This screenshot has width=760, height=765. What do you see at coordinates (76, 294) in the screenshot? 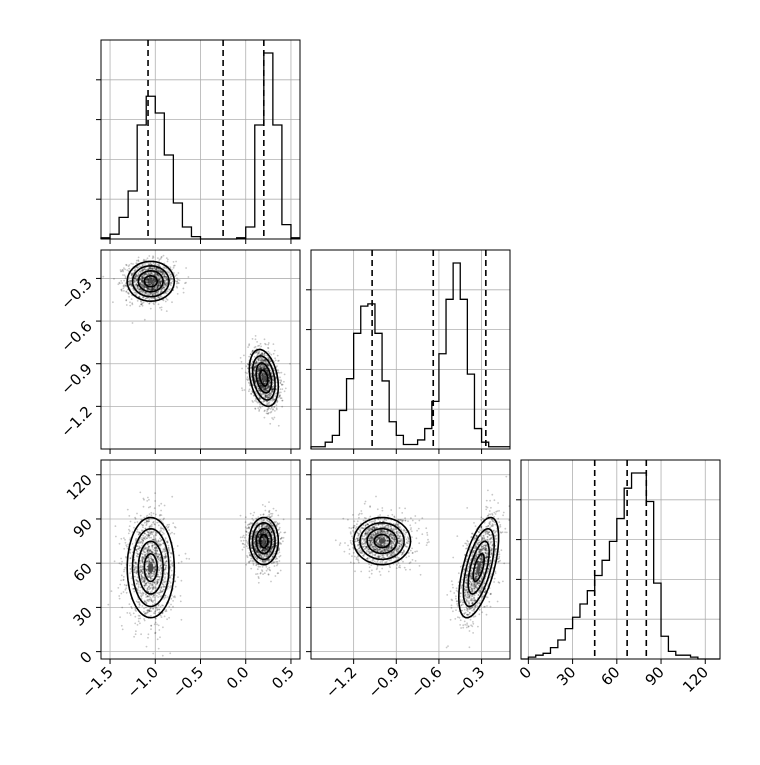
I see `y-tick-label: −0.3` at bounding box center [76, 294].